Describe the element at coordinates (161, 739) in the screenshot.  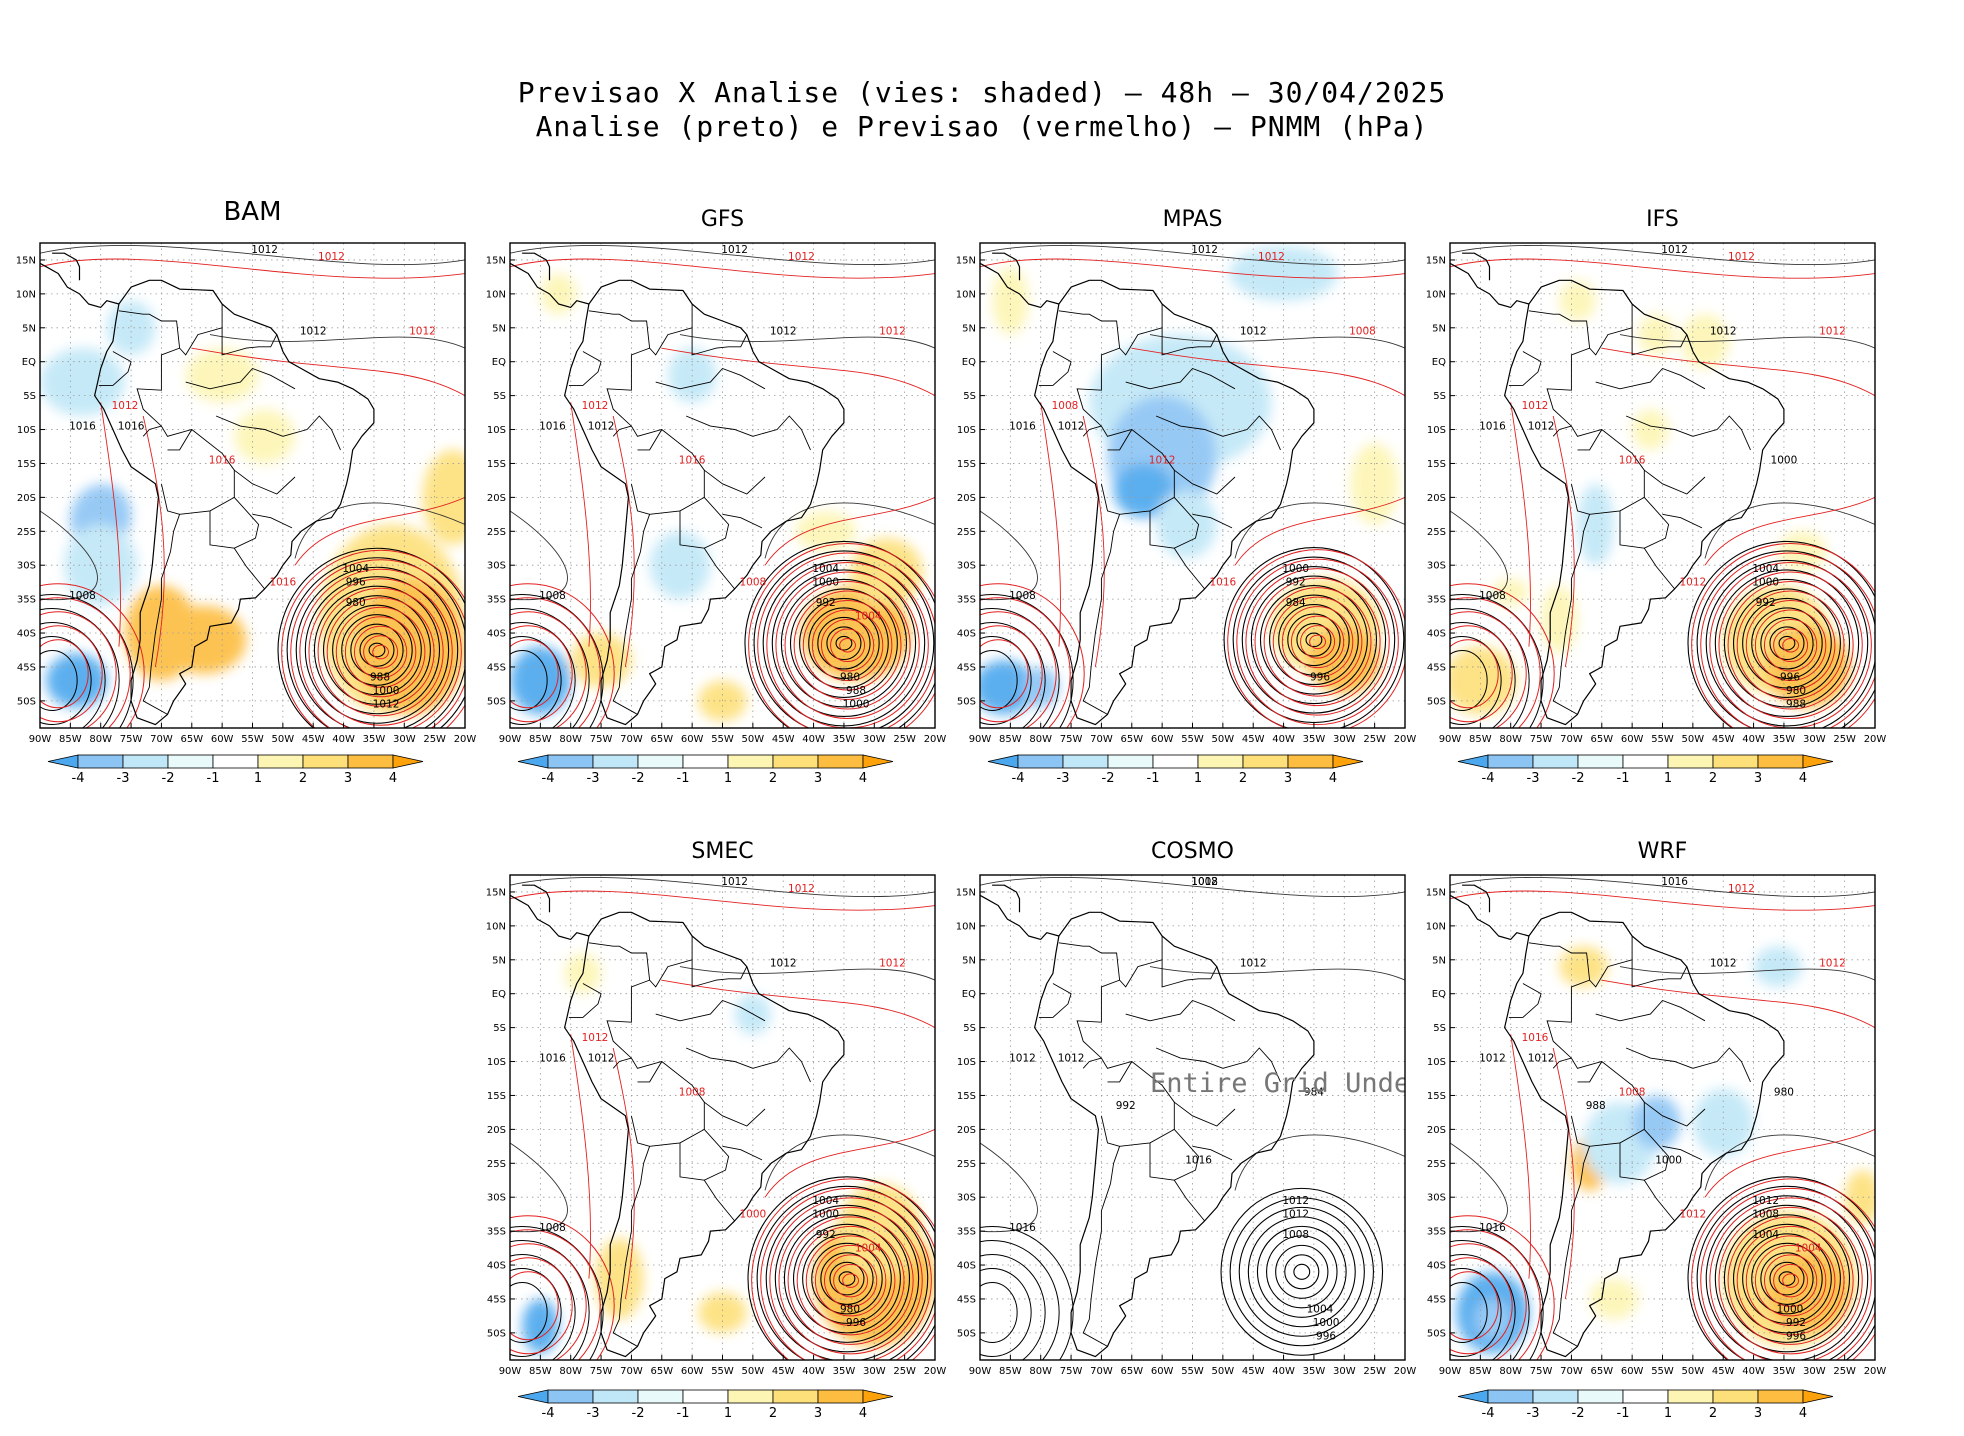
I see `lon-tick-label: 70W` at that location.